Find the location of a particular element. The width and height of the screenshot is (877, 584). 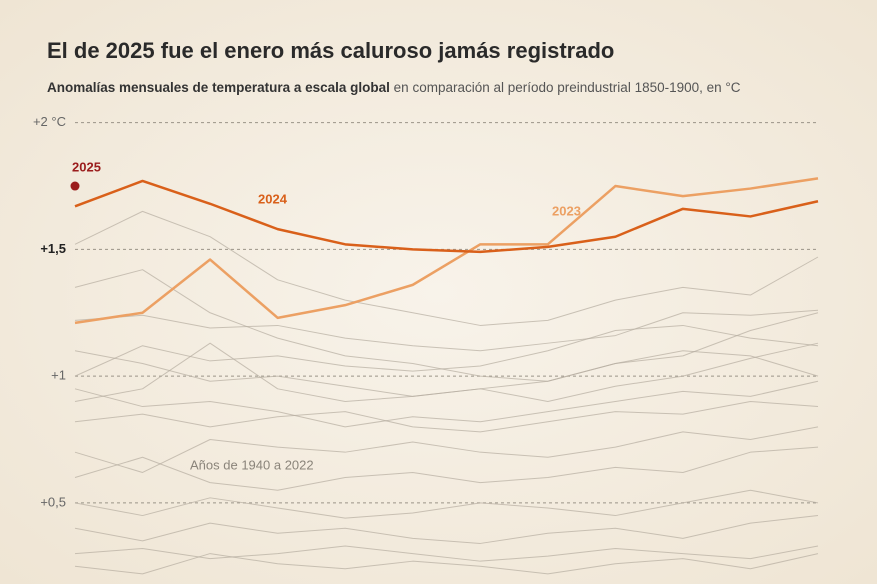

y-tick-label: +2 °C is located at coordinates (49, 121).